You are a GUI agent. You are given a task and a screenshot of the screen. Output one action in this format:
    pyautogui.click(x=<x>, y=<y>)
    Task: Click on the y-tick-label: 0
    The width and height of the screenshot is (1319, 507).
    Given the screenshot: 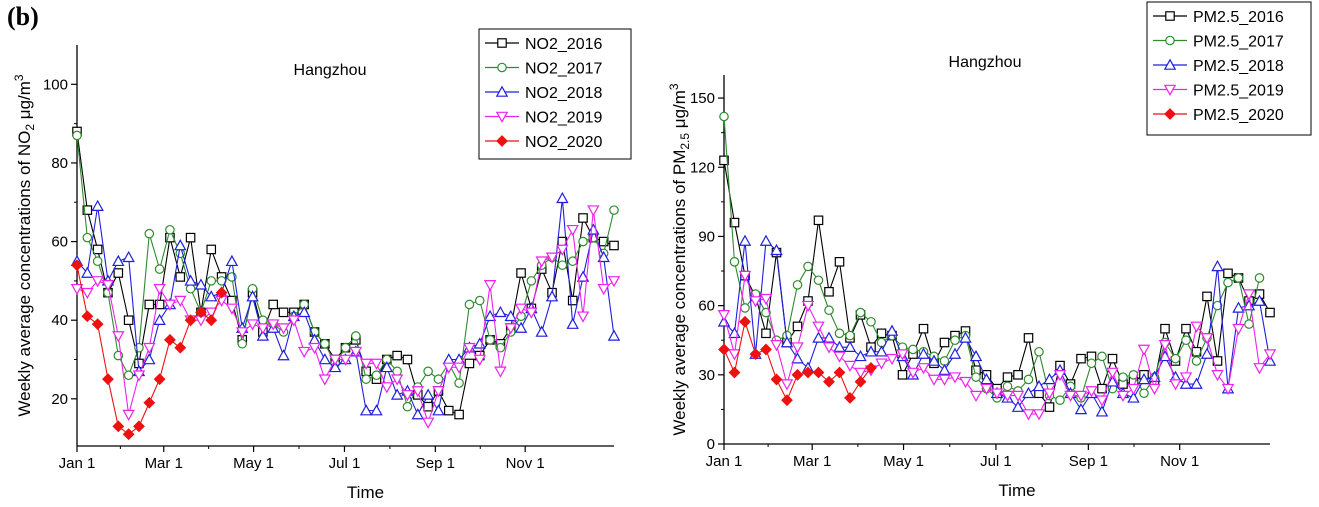 What is the action you would take?
    pyautogui.click(x=711, y=444)
    